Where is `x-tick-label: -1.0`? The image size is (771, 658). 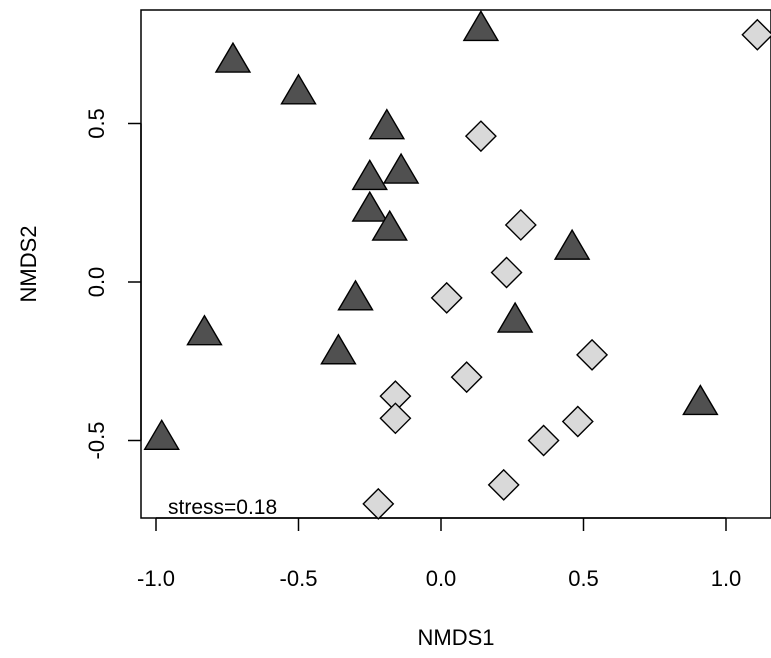 x-tick-label: -1.0 is located at coordinates (156, 578).